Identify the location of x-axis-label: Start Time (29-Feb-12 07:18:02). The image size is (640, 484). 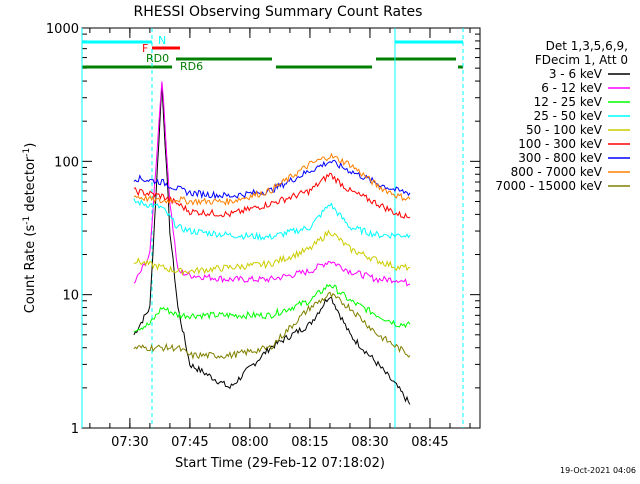
(280, 463).